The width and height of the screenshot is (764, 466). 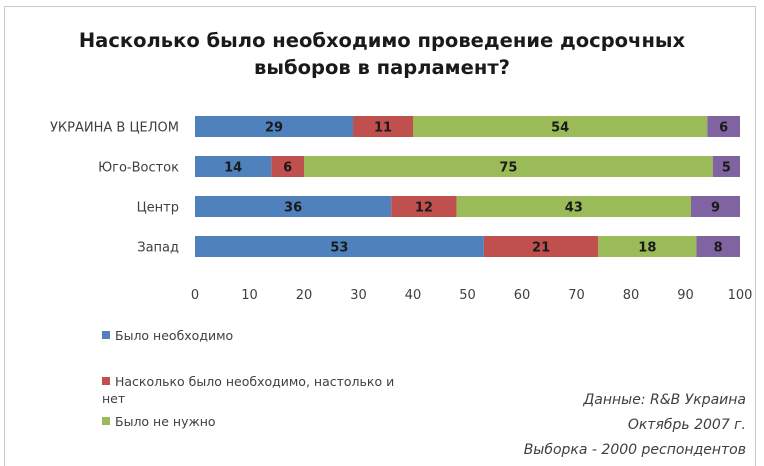 I want to click on legend-swatch-green, so click(x=106, y=421).